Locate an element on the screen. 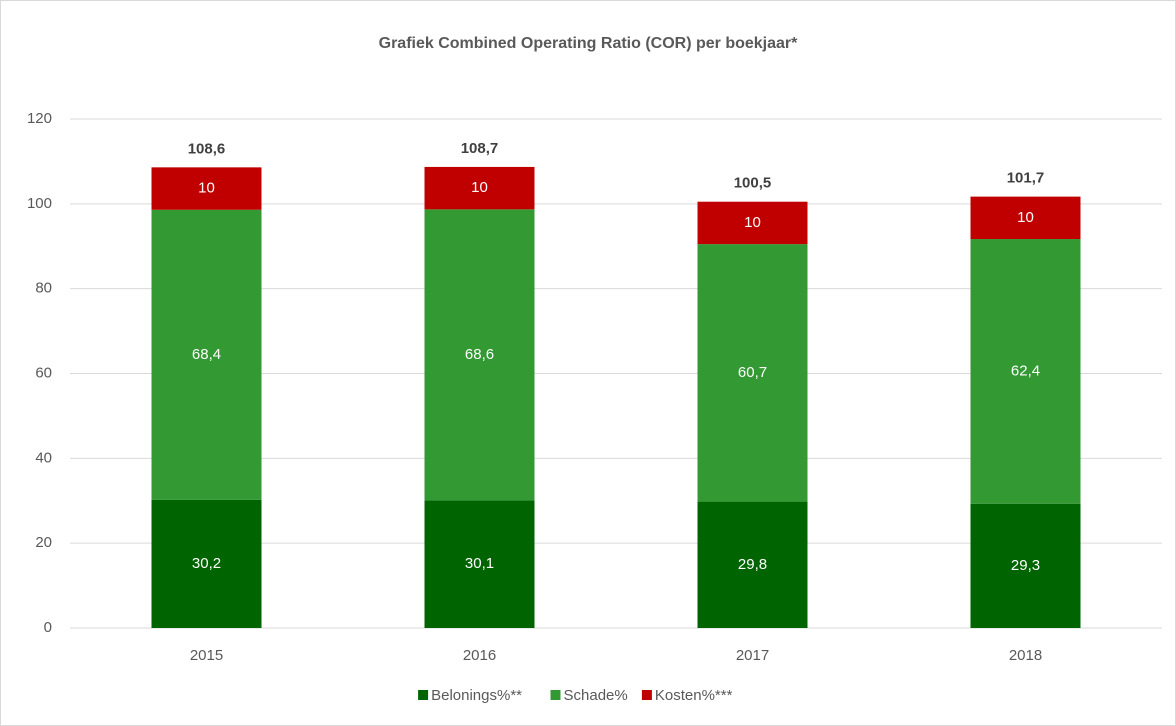  total-label: 108,6 is located at coordinates (207, 148).